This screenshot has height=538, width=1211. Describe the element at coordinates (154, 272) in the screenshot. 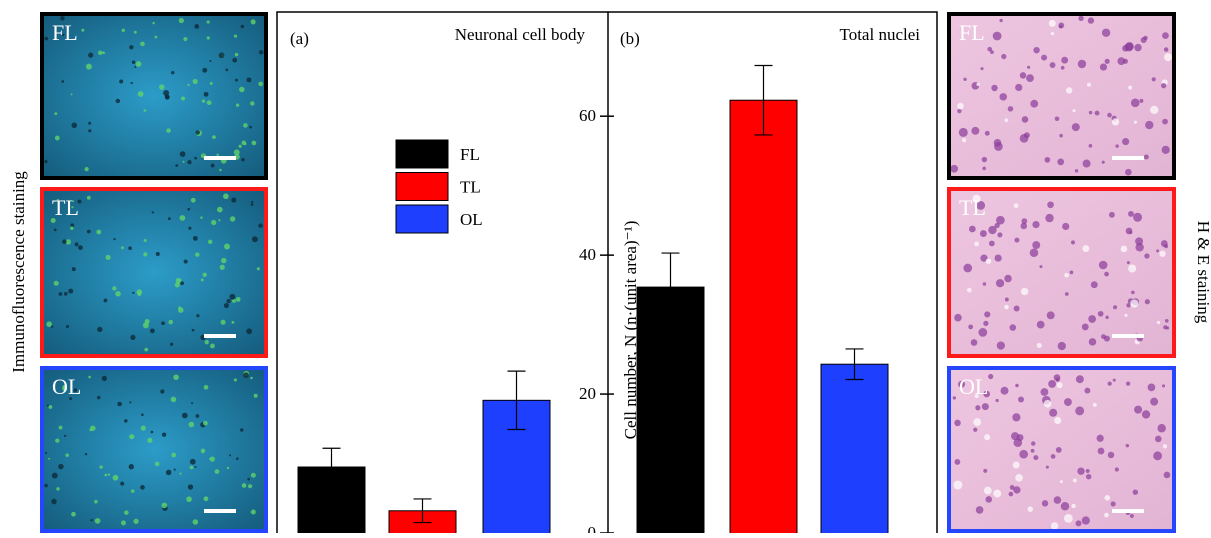

I see `panel-border` at that location.